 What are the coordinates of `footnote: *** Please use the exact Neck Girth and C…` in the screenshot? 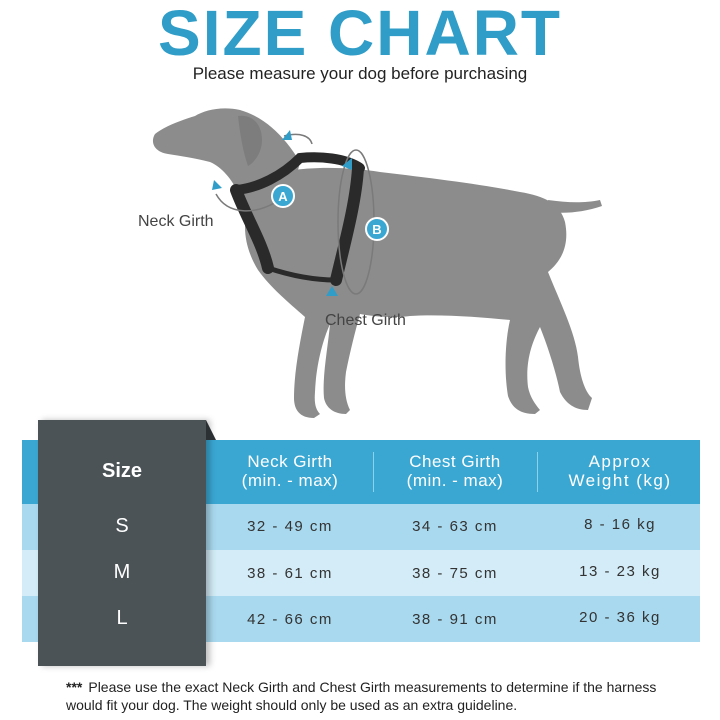 It's located at (376, 696).